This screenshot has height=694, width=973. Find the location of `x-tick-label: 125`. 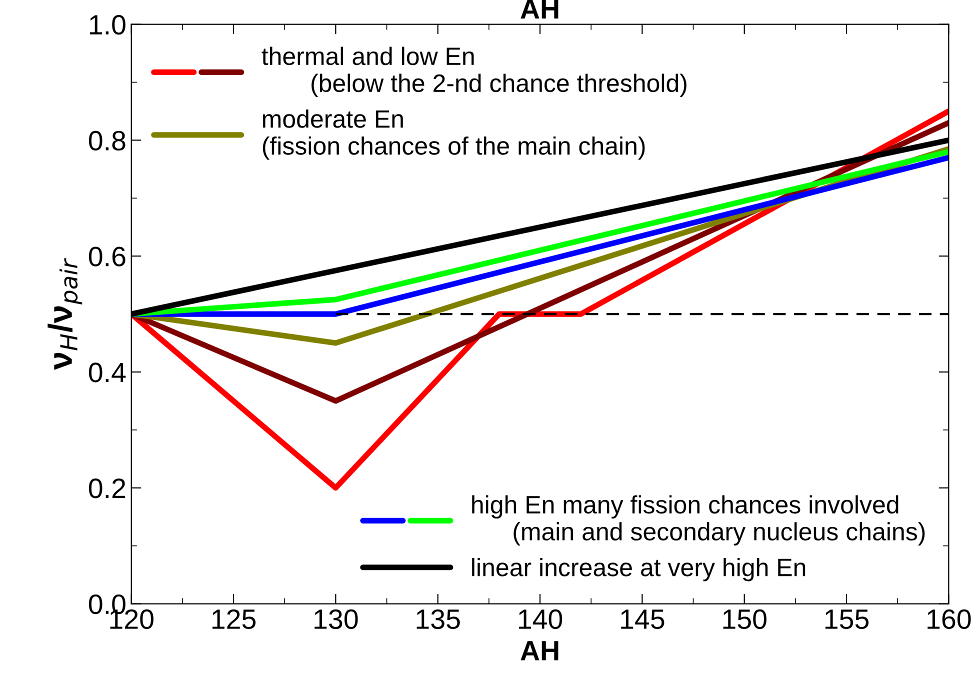

x-tick-label: 125 is located at coordinates (234, 619).